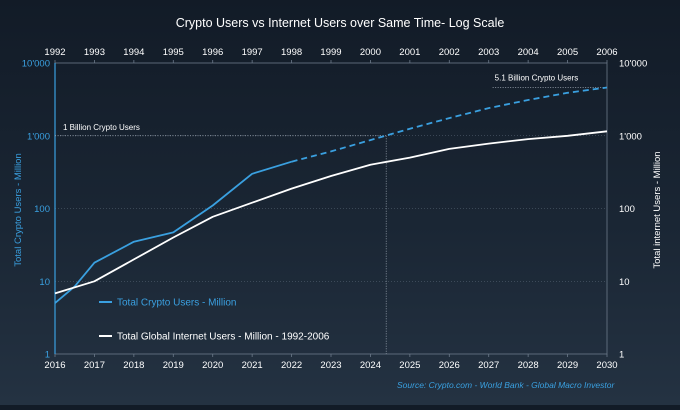 The height and width of the screenshot is (410, 680). I want to click on x-bottom-tick-label: 2022, so click(291, 365).